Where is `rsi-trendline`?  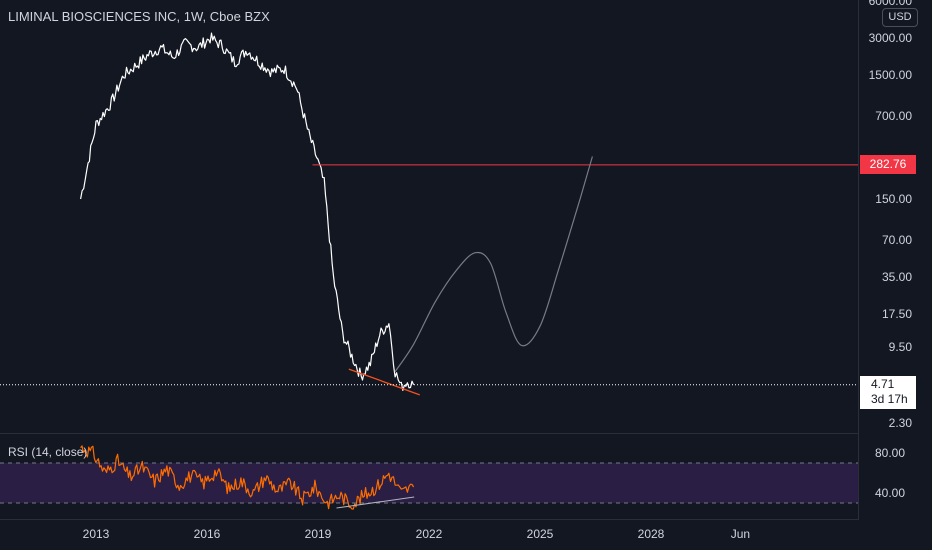 rsi-trendline is located at coordinates (375, 502).